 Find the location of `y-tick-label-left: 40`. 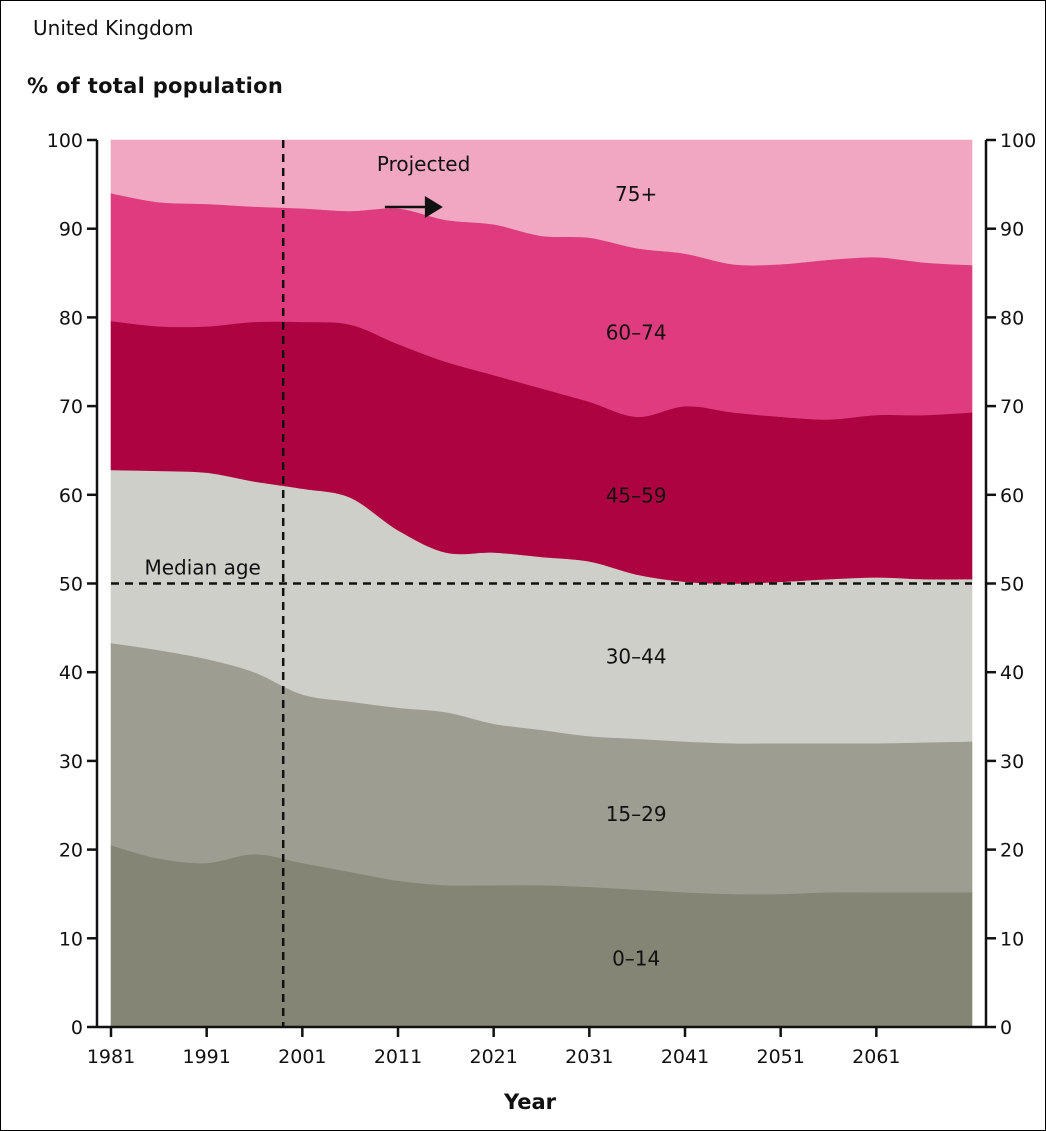

y-tick-label-left: 40 is located at coordinates (71, 673).